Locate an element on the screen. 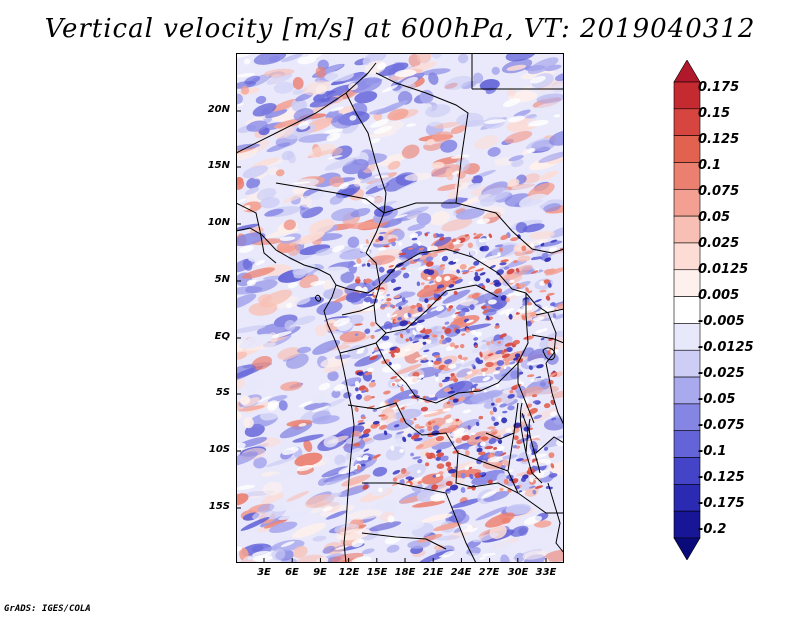 This screenshot has width=800, height=618. colorbar-label: -0.005 is located at coordinates (721, 321).